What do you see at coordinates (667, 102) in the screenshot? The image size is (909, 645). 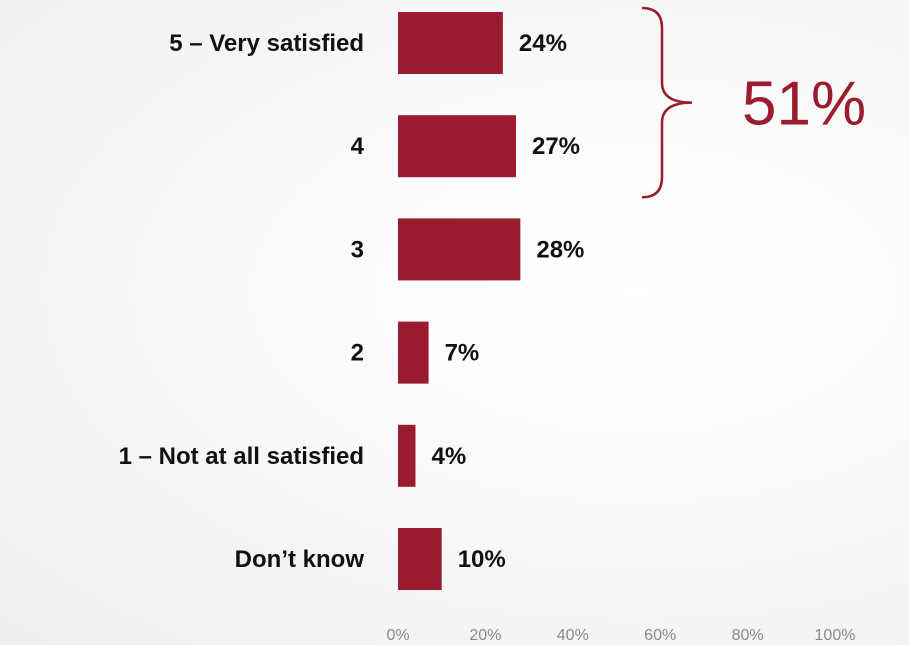 I see `curly-brace-bracket` at bounding box center [667, 102].